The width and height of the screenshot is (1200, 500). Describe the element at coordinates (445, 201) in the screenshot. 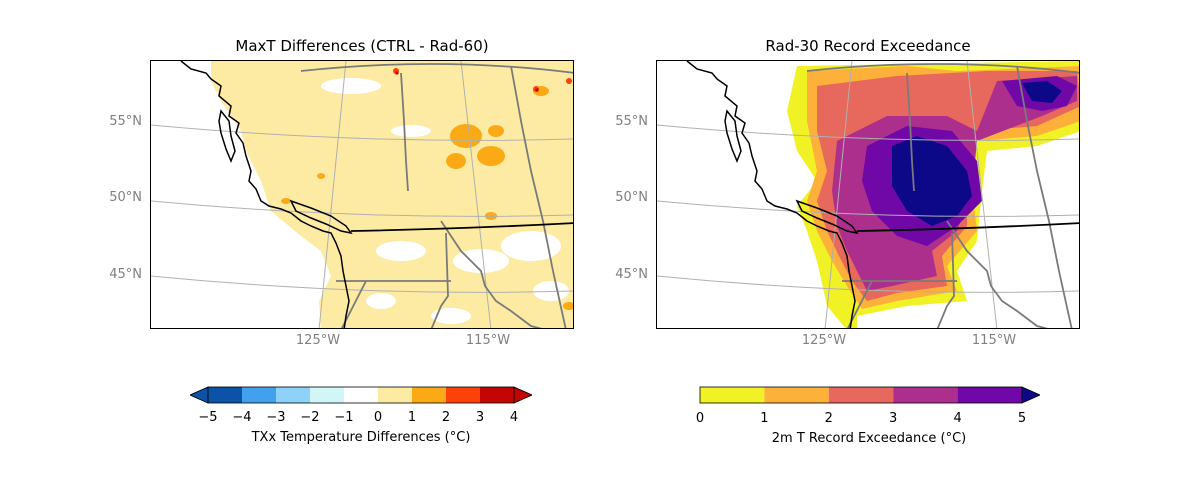

I see `left-white-patches` at that location.